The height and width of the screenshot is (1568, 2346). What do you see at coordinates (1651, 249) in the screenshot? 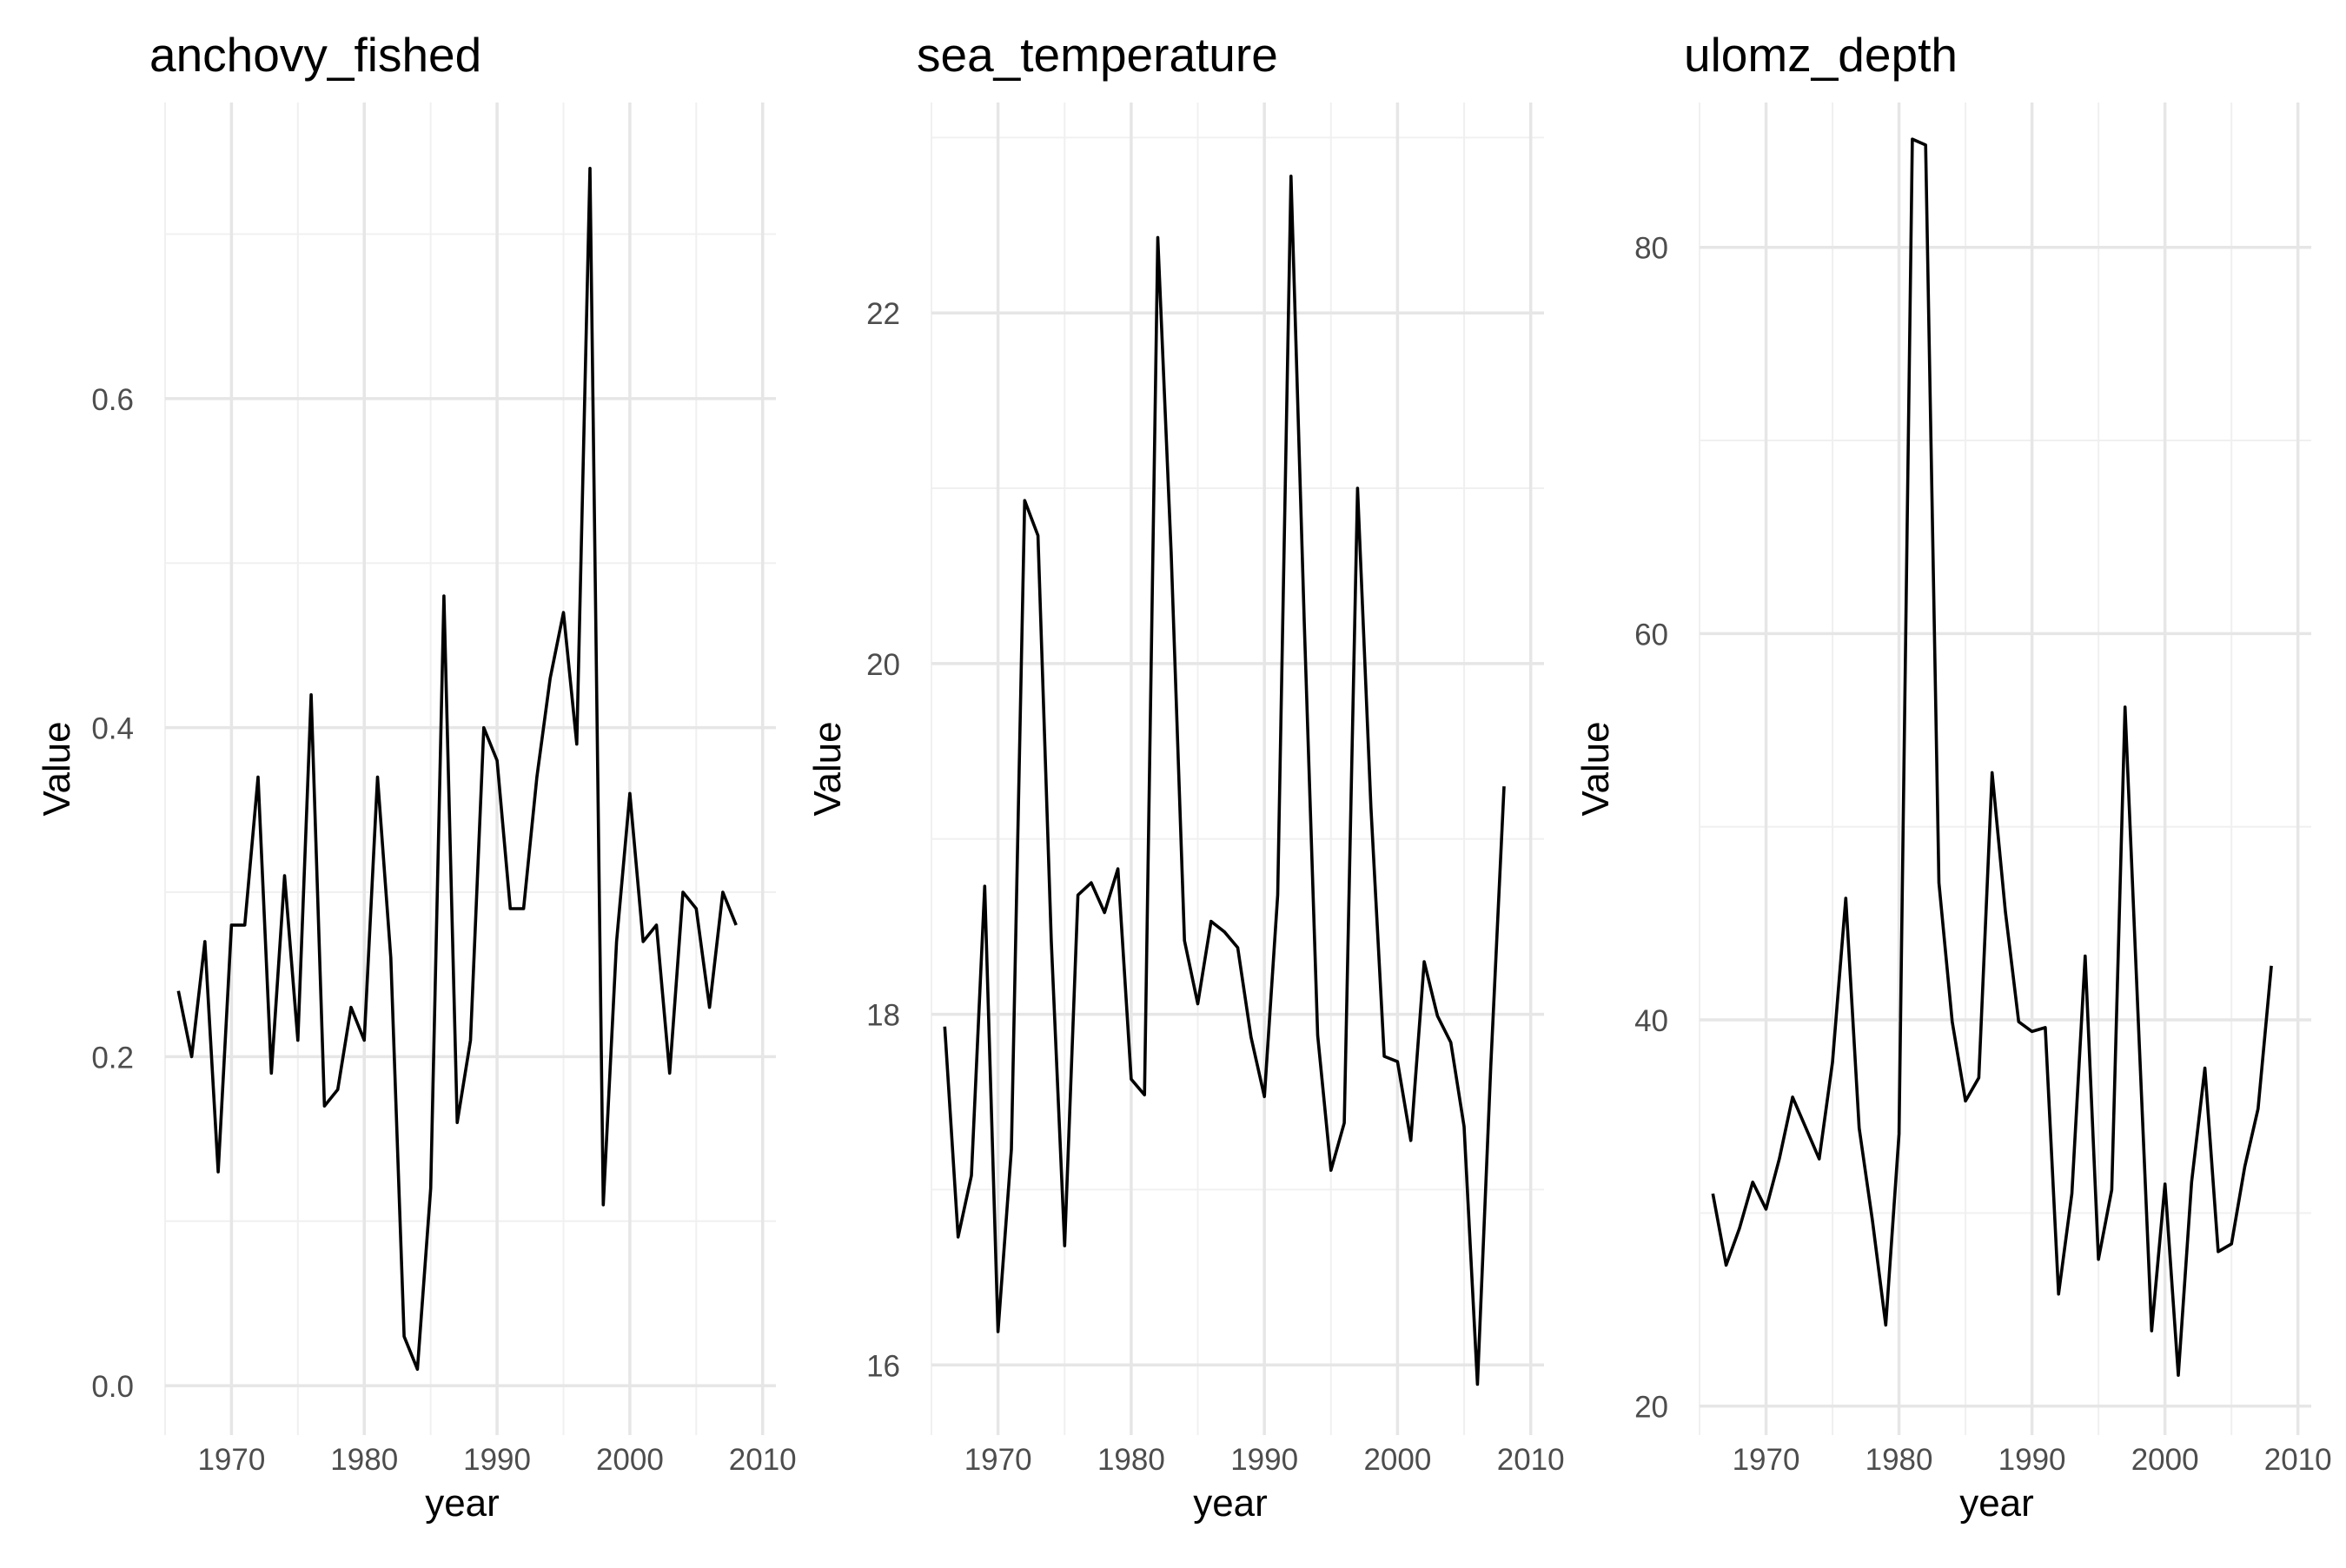
I see `y-tick-label: 80` at bounding box center [1651, 249].